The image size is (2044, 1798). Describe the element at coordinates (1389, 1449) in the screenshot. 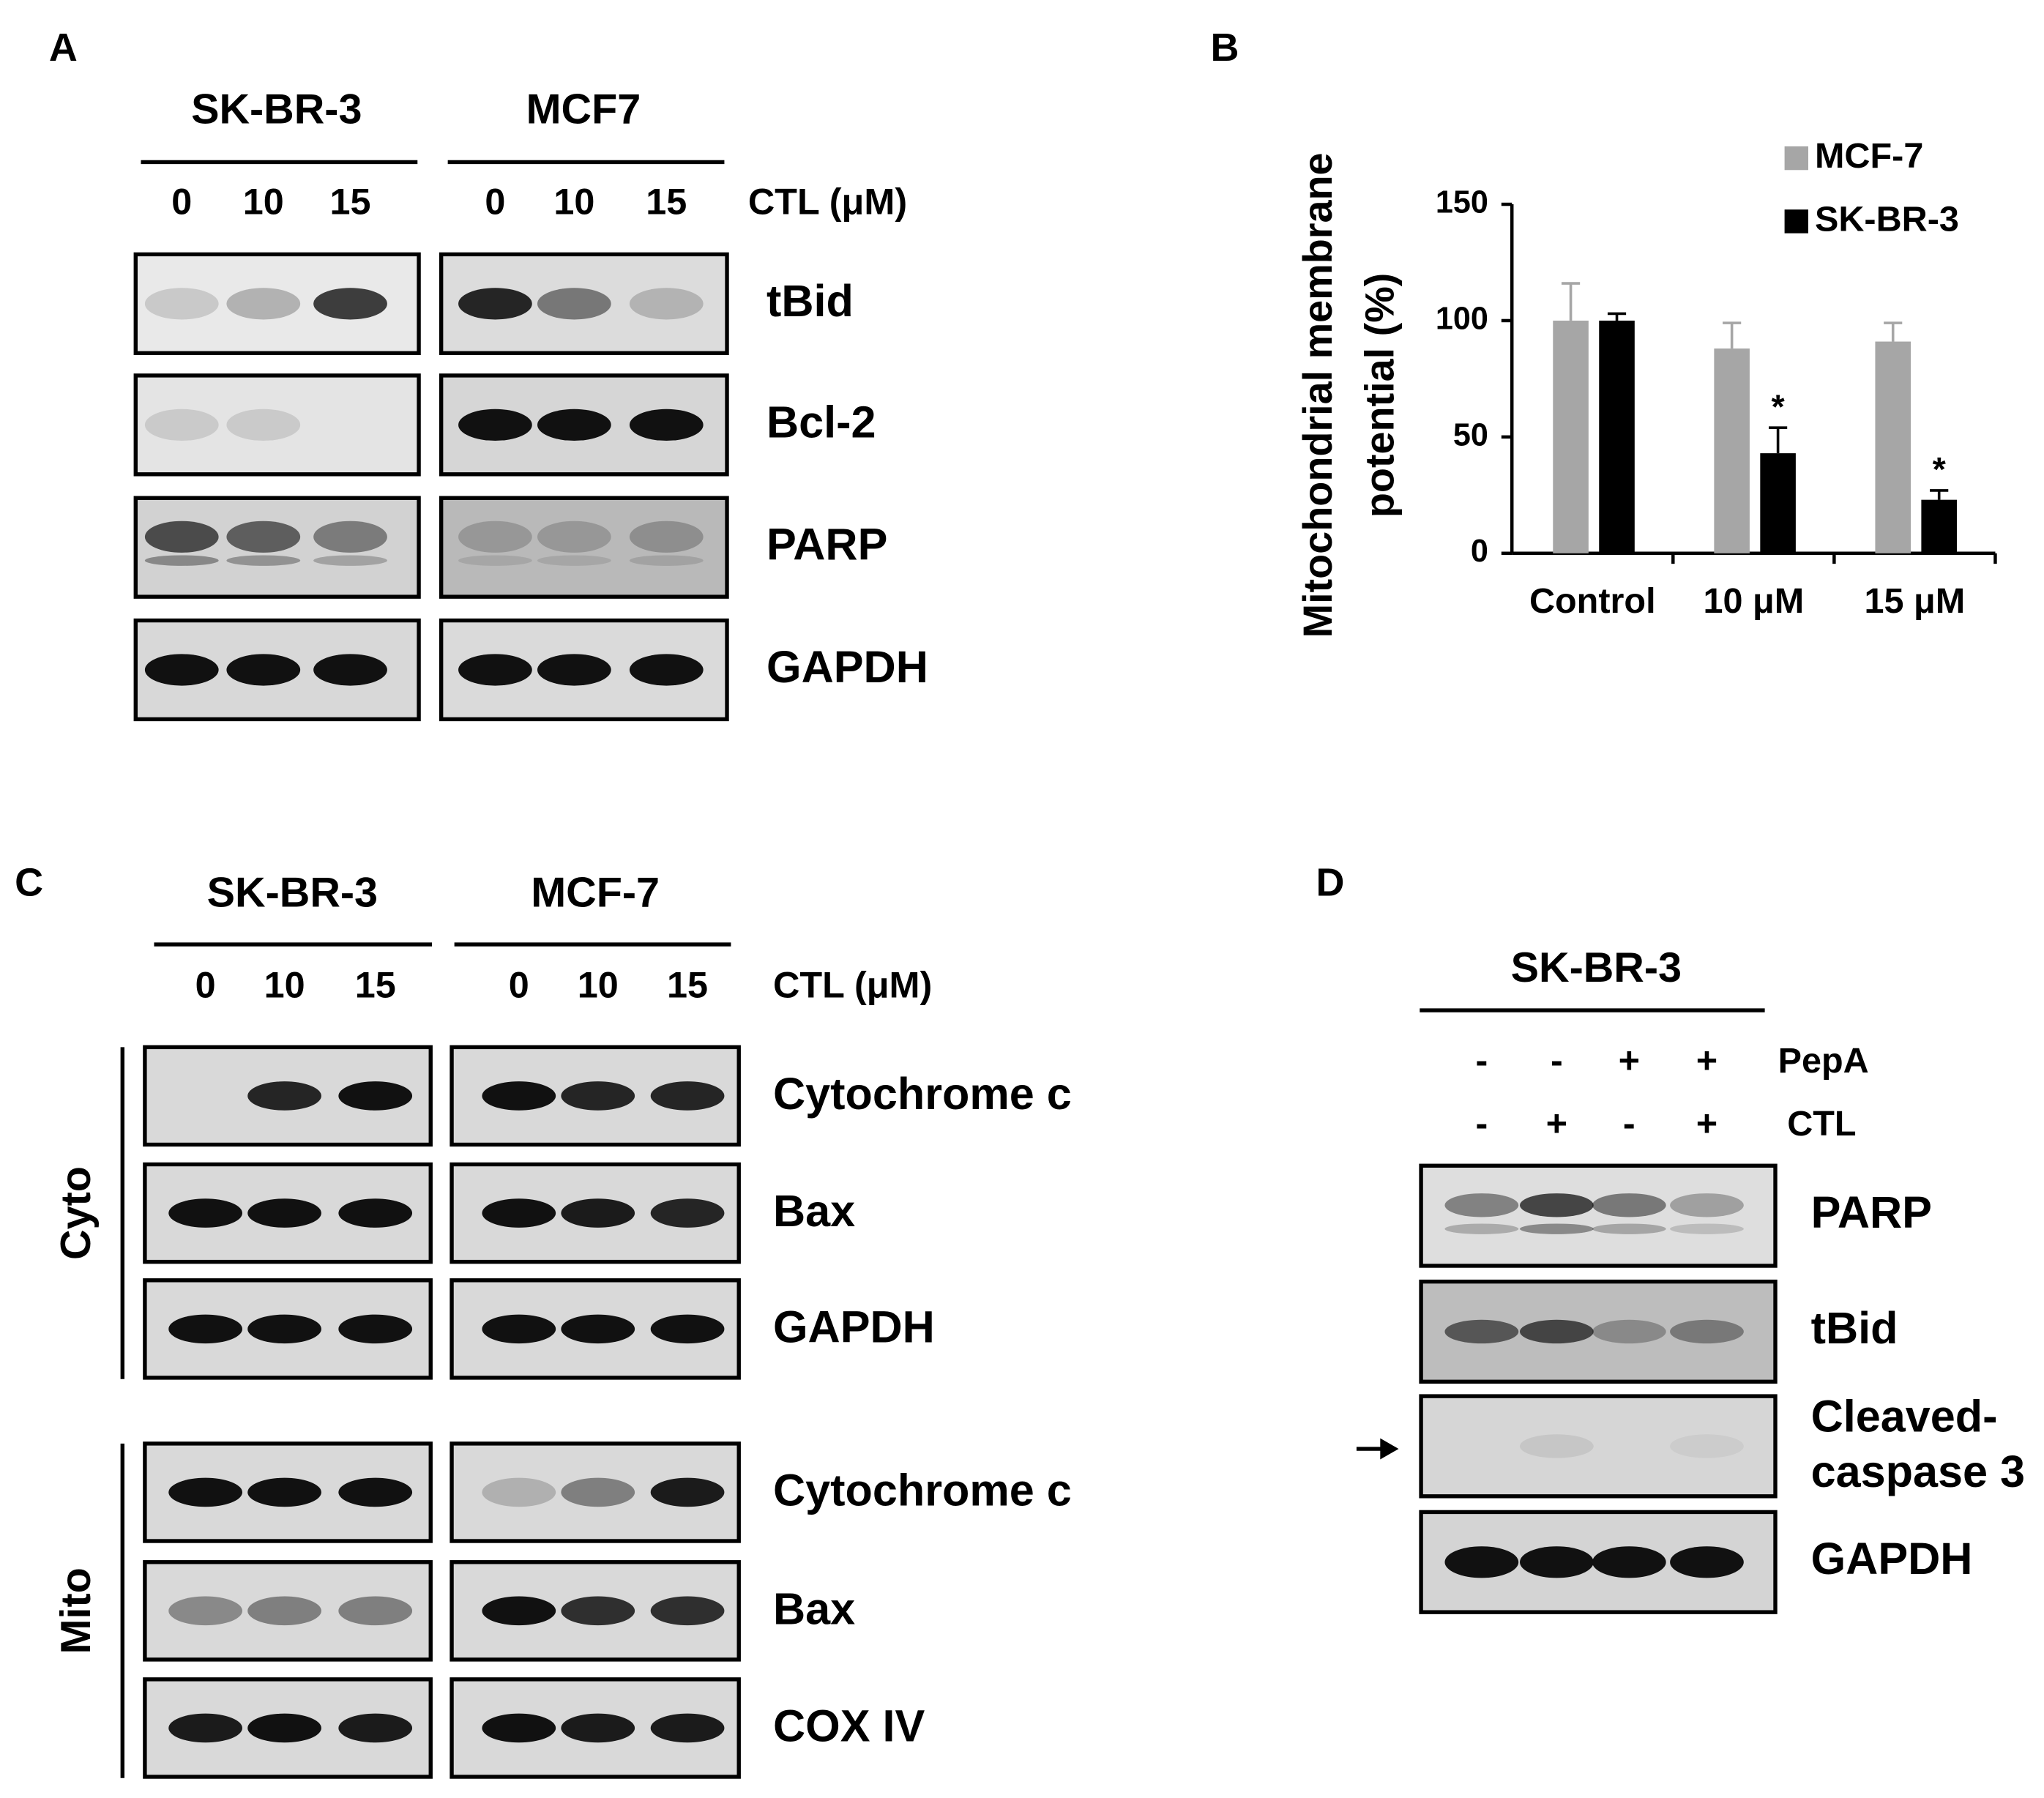

I see `arrow-head` at that location.